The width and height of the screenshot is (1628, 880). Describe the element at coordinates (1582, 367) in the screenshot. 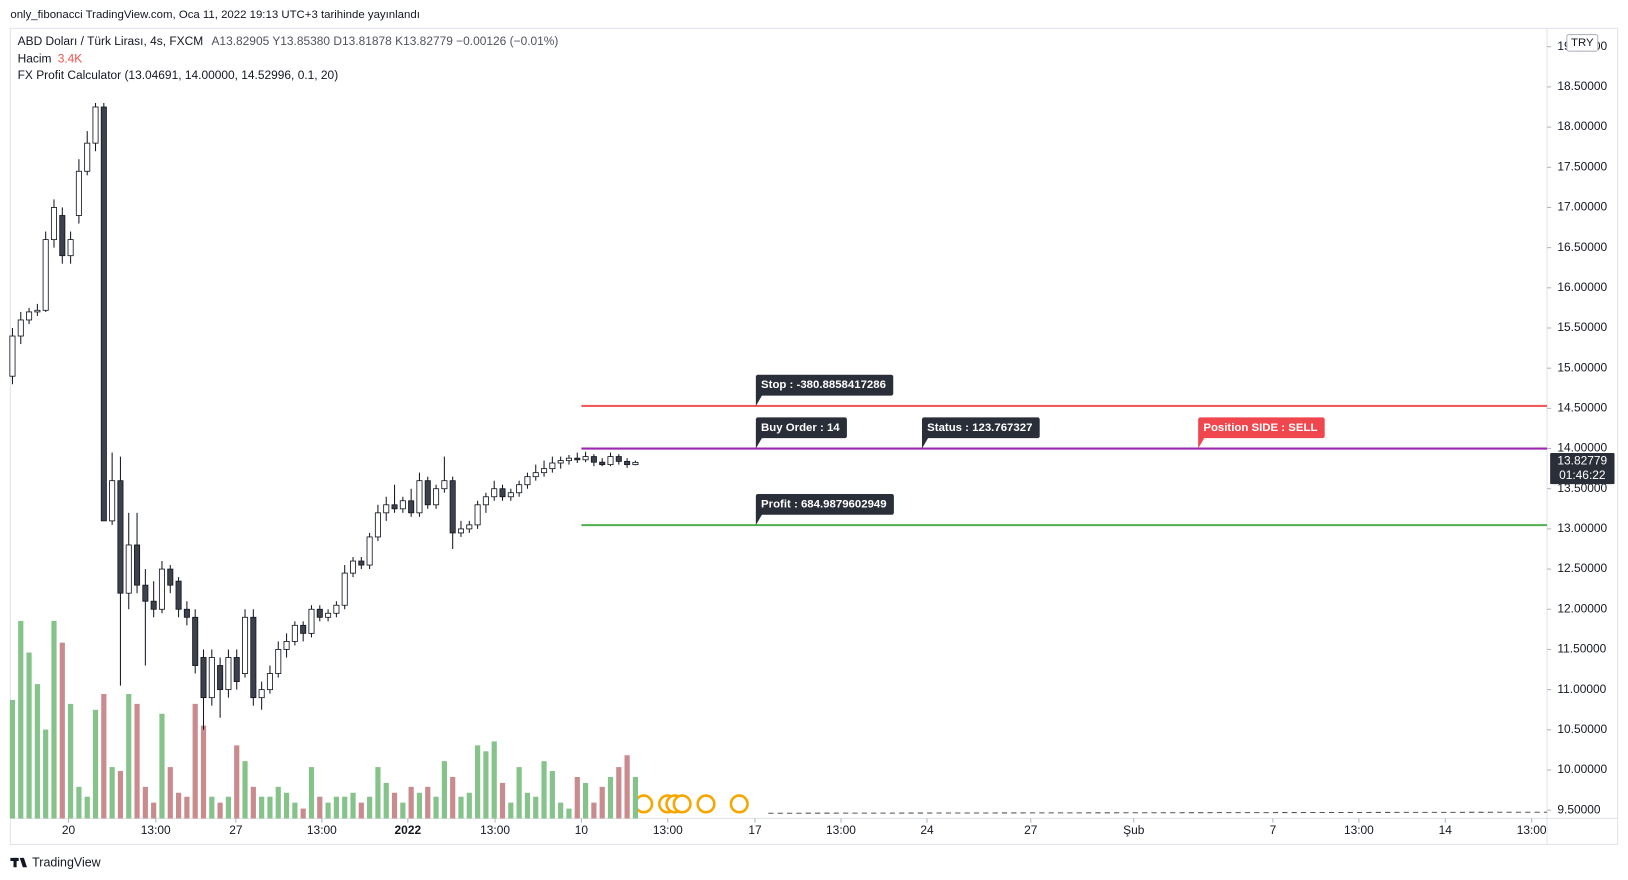

I see `y-tick-label: 15.00000` at that location.